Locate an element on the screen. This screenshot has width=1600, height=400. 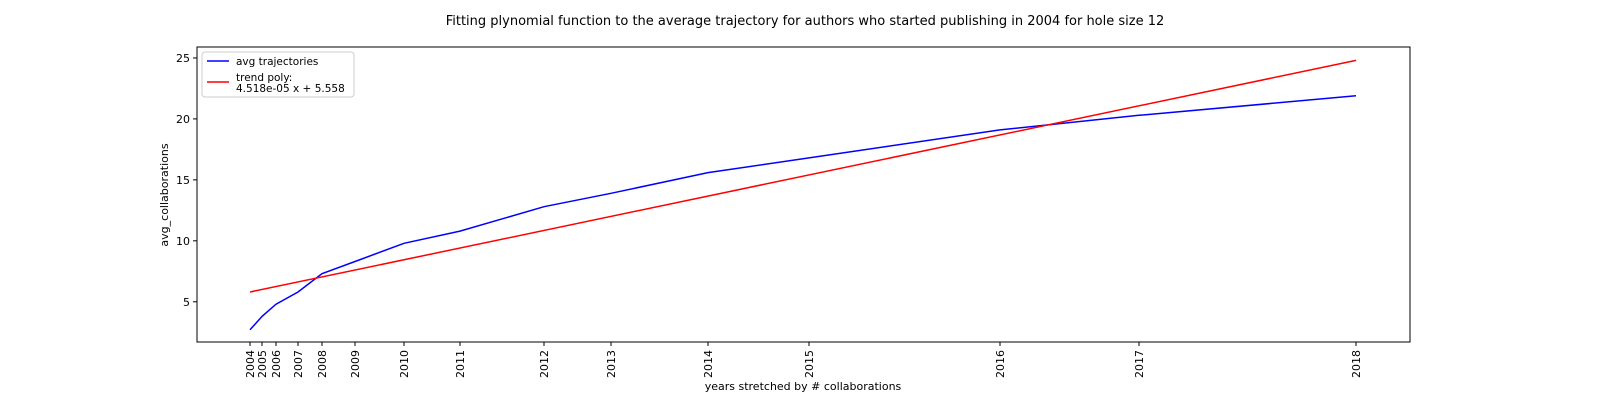
x-tick-label: 2015 is located at coordinates (809, 364).